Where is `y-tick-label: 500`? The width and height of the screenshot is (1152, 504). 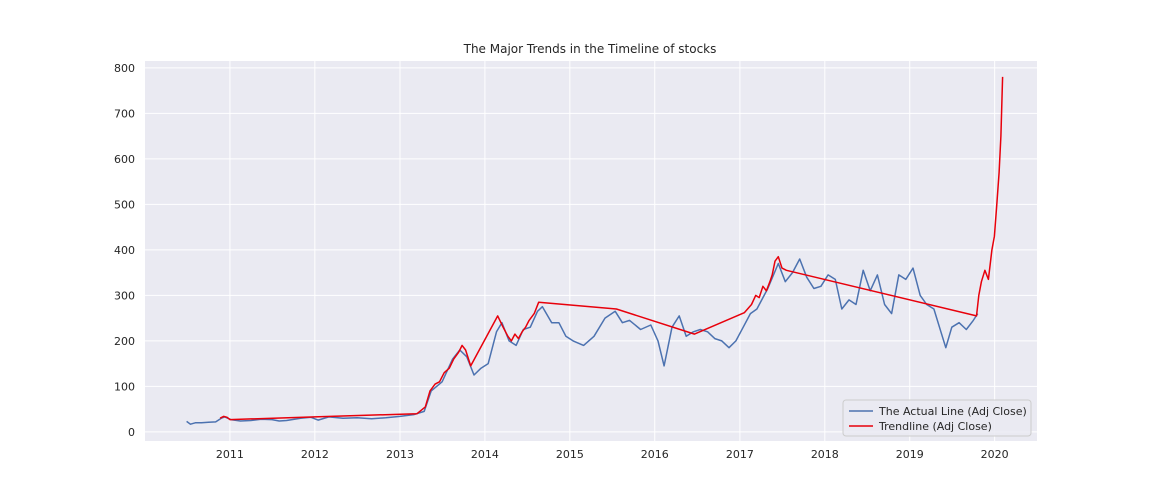
y-tick-label: 500 is located at coordinates (124, 204).